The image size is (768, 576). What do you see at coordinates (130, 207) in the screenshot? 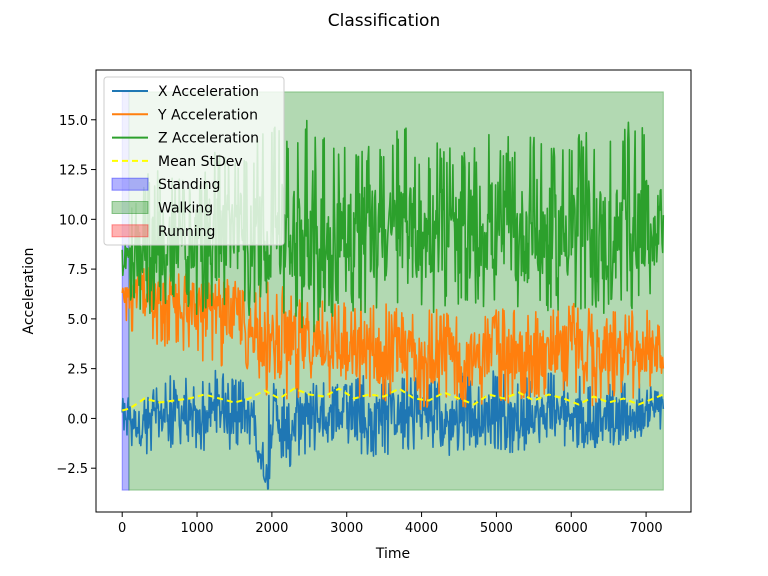
I see `legend-swatch-walking` at bounding box center [130, 207].